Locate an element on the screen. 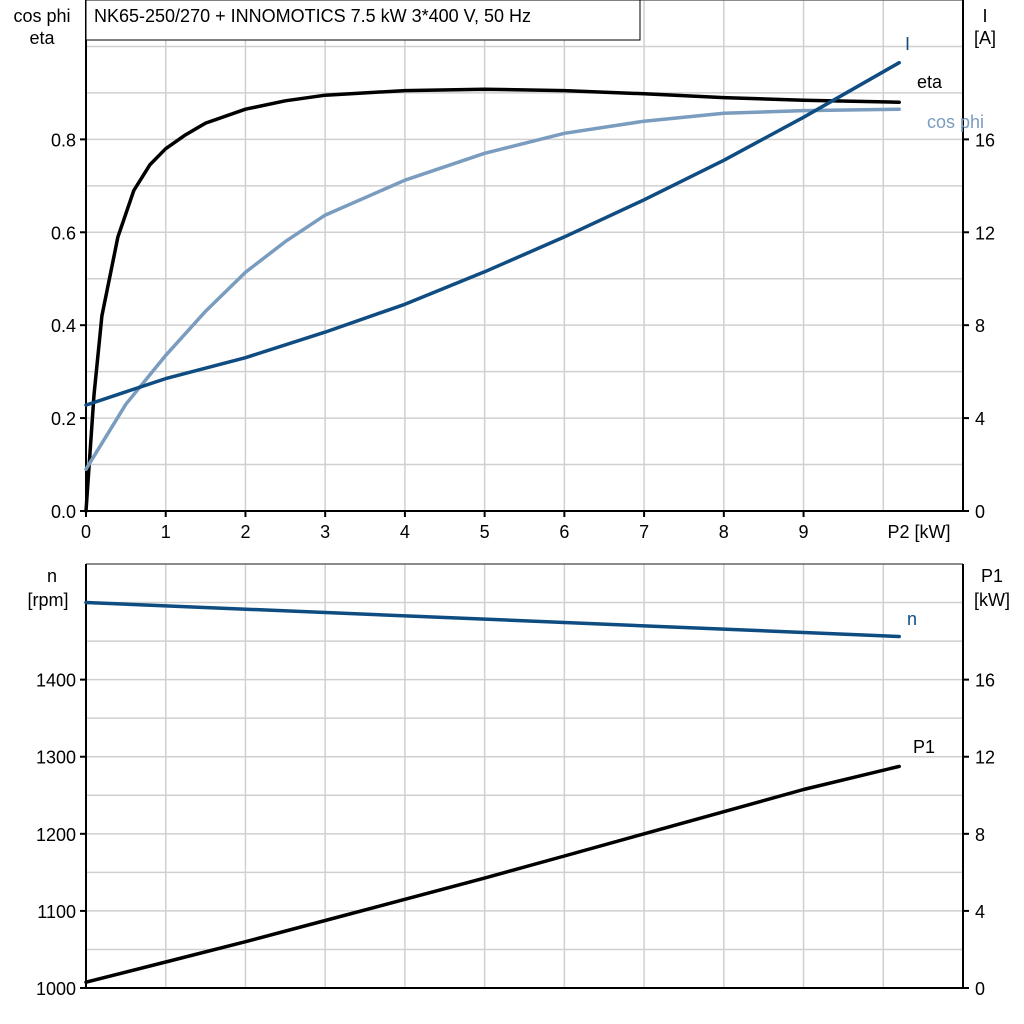 The width and height of the screenshot is (1024, 1024). x-tick-label: 6 is located at coordinates (564, 532).